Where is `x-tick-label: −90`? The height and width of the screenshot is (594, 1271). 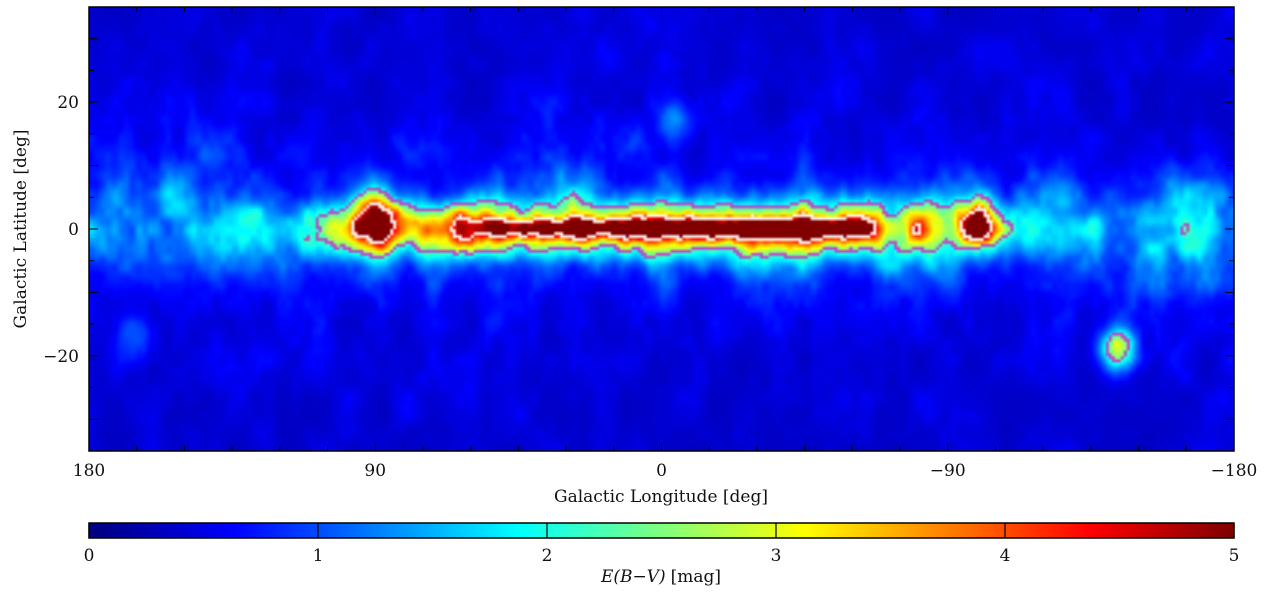 x-tick-label: −90 is located at coordinates (948, 471).